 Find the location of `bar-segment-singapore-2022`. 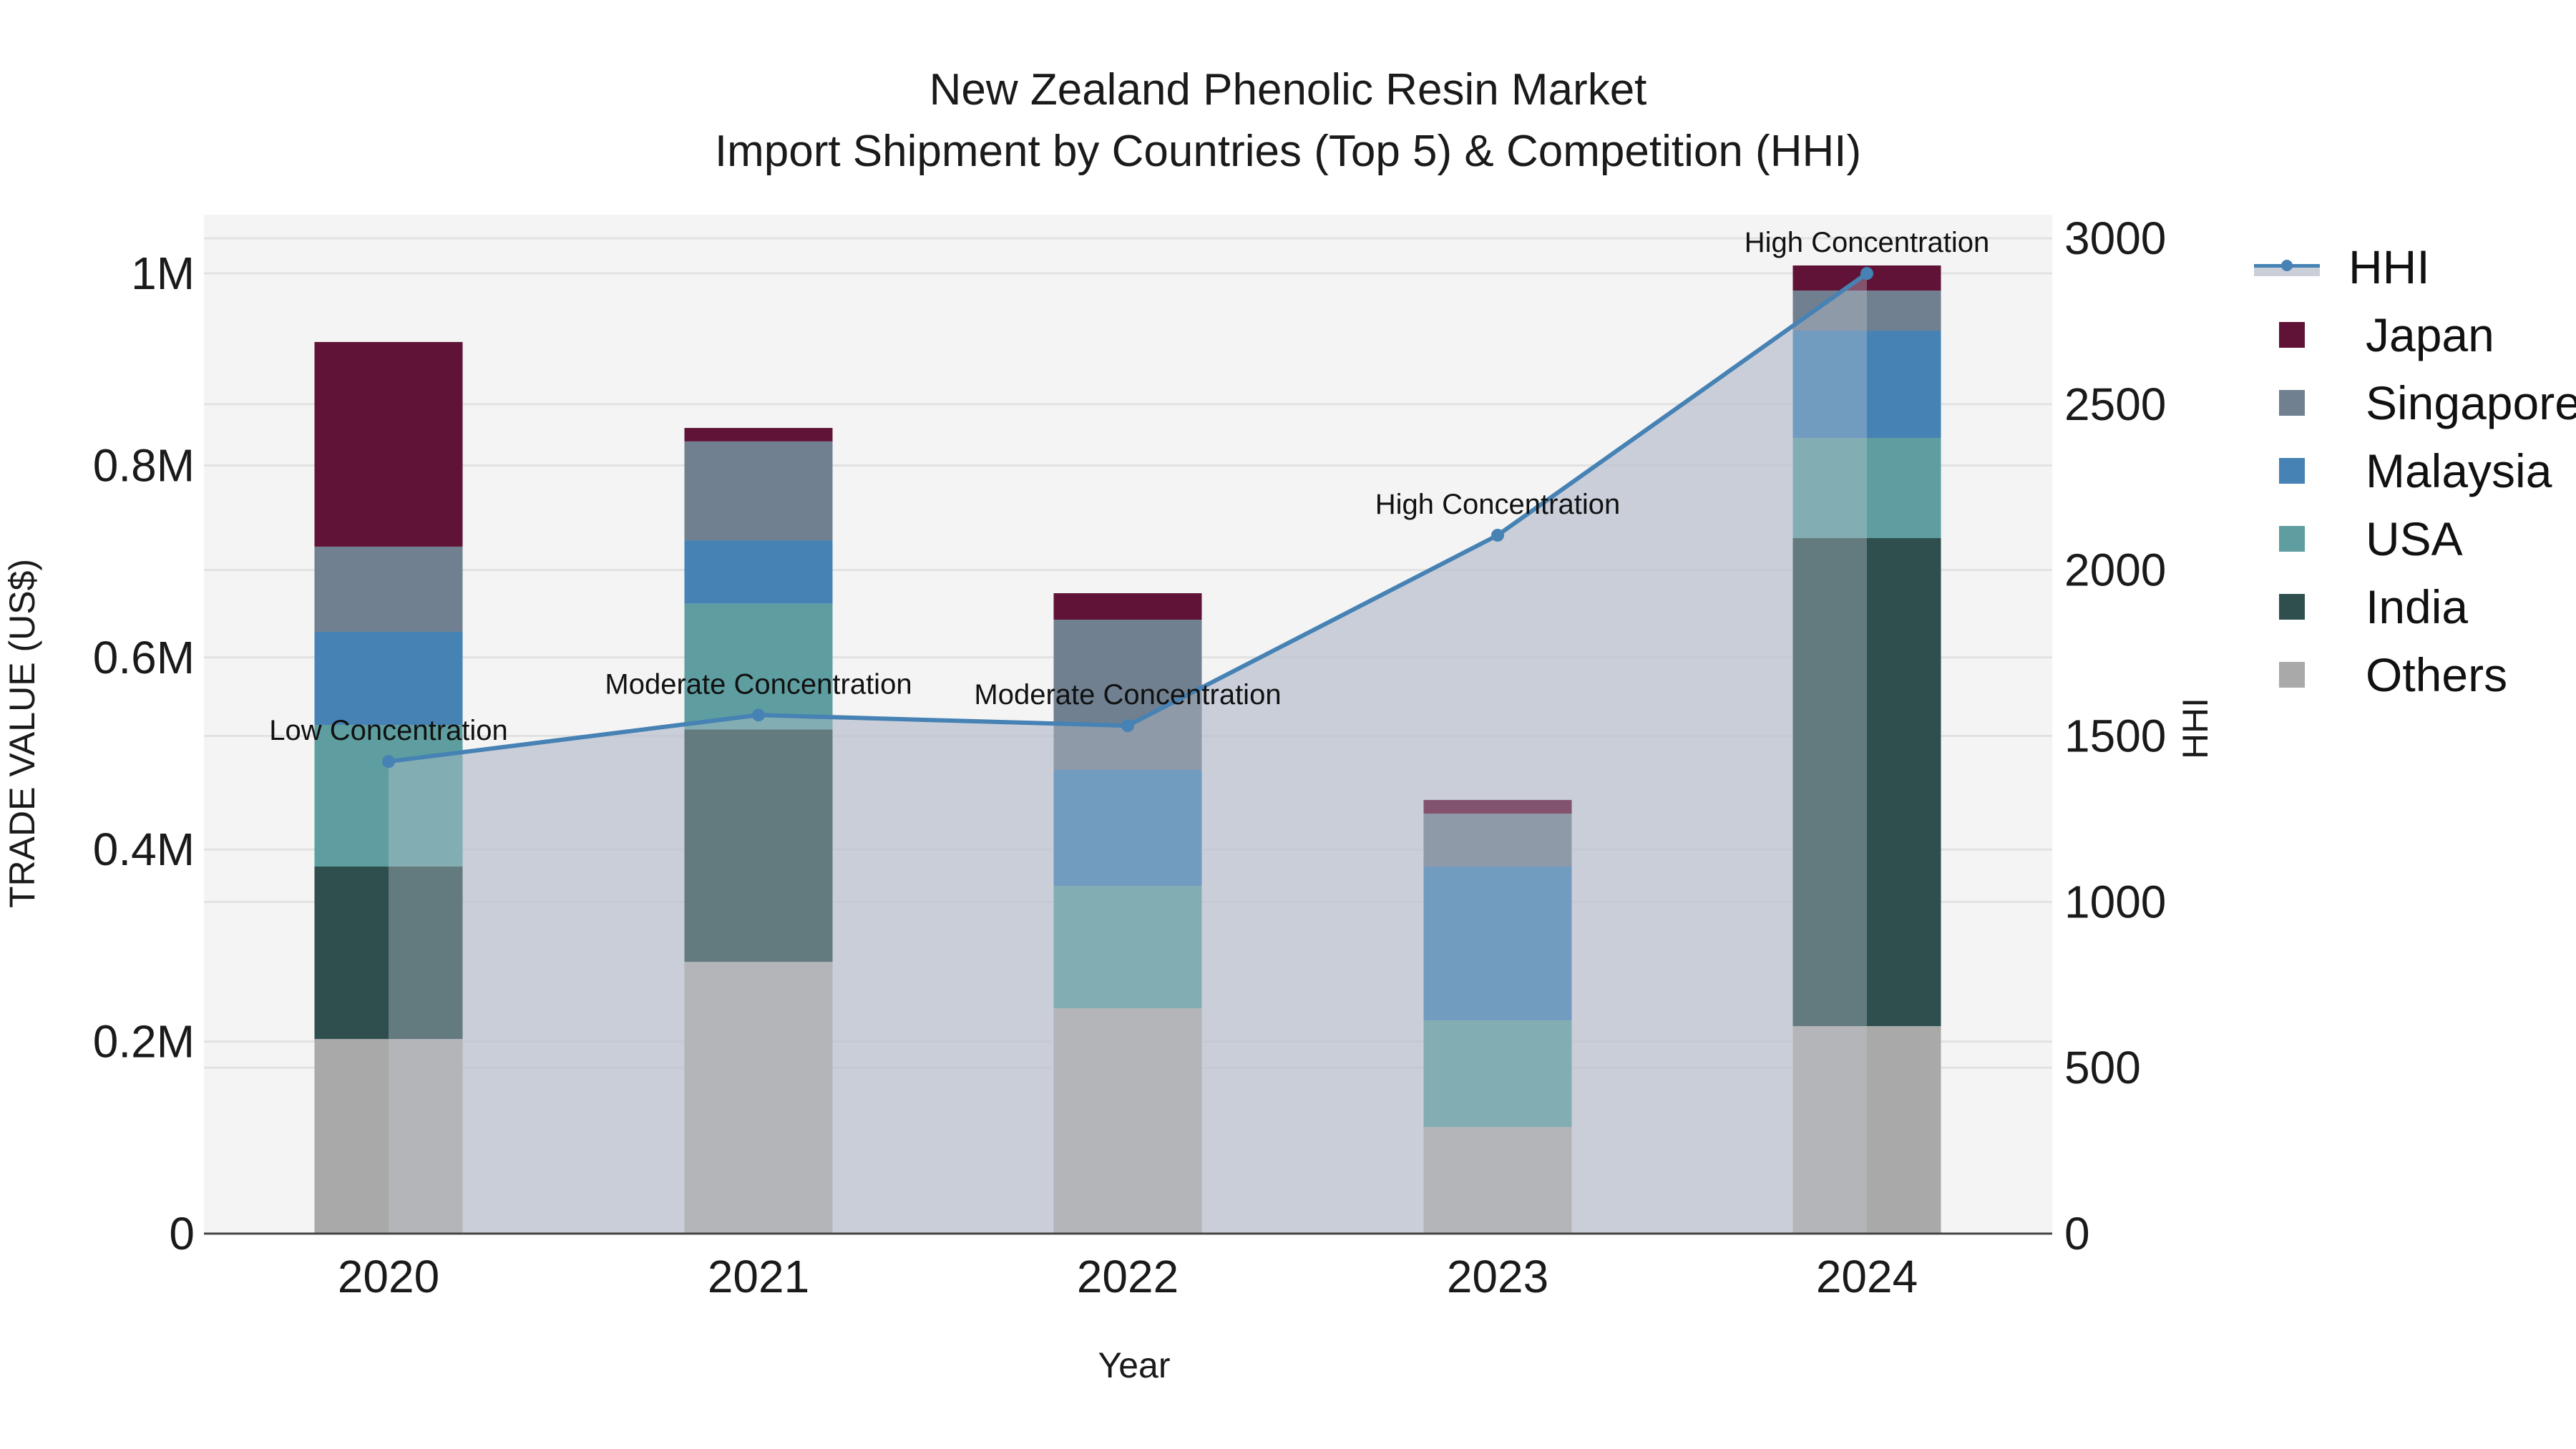

bar-segment-singapore-2022 is located at coordinates (1127, 695).